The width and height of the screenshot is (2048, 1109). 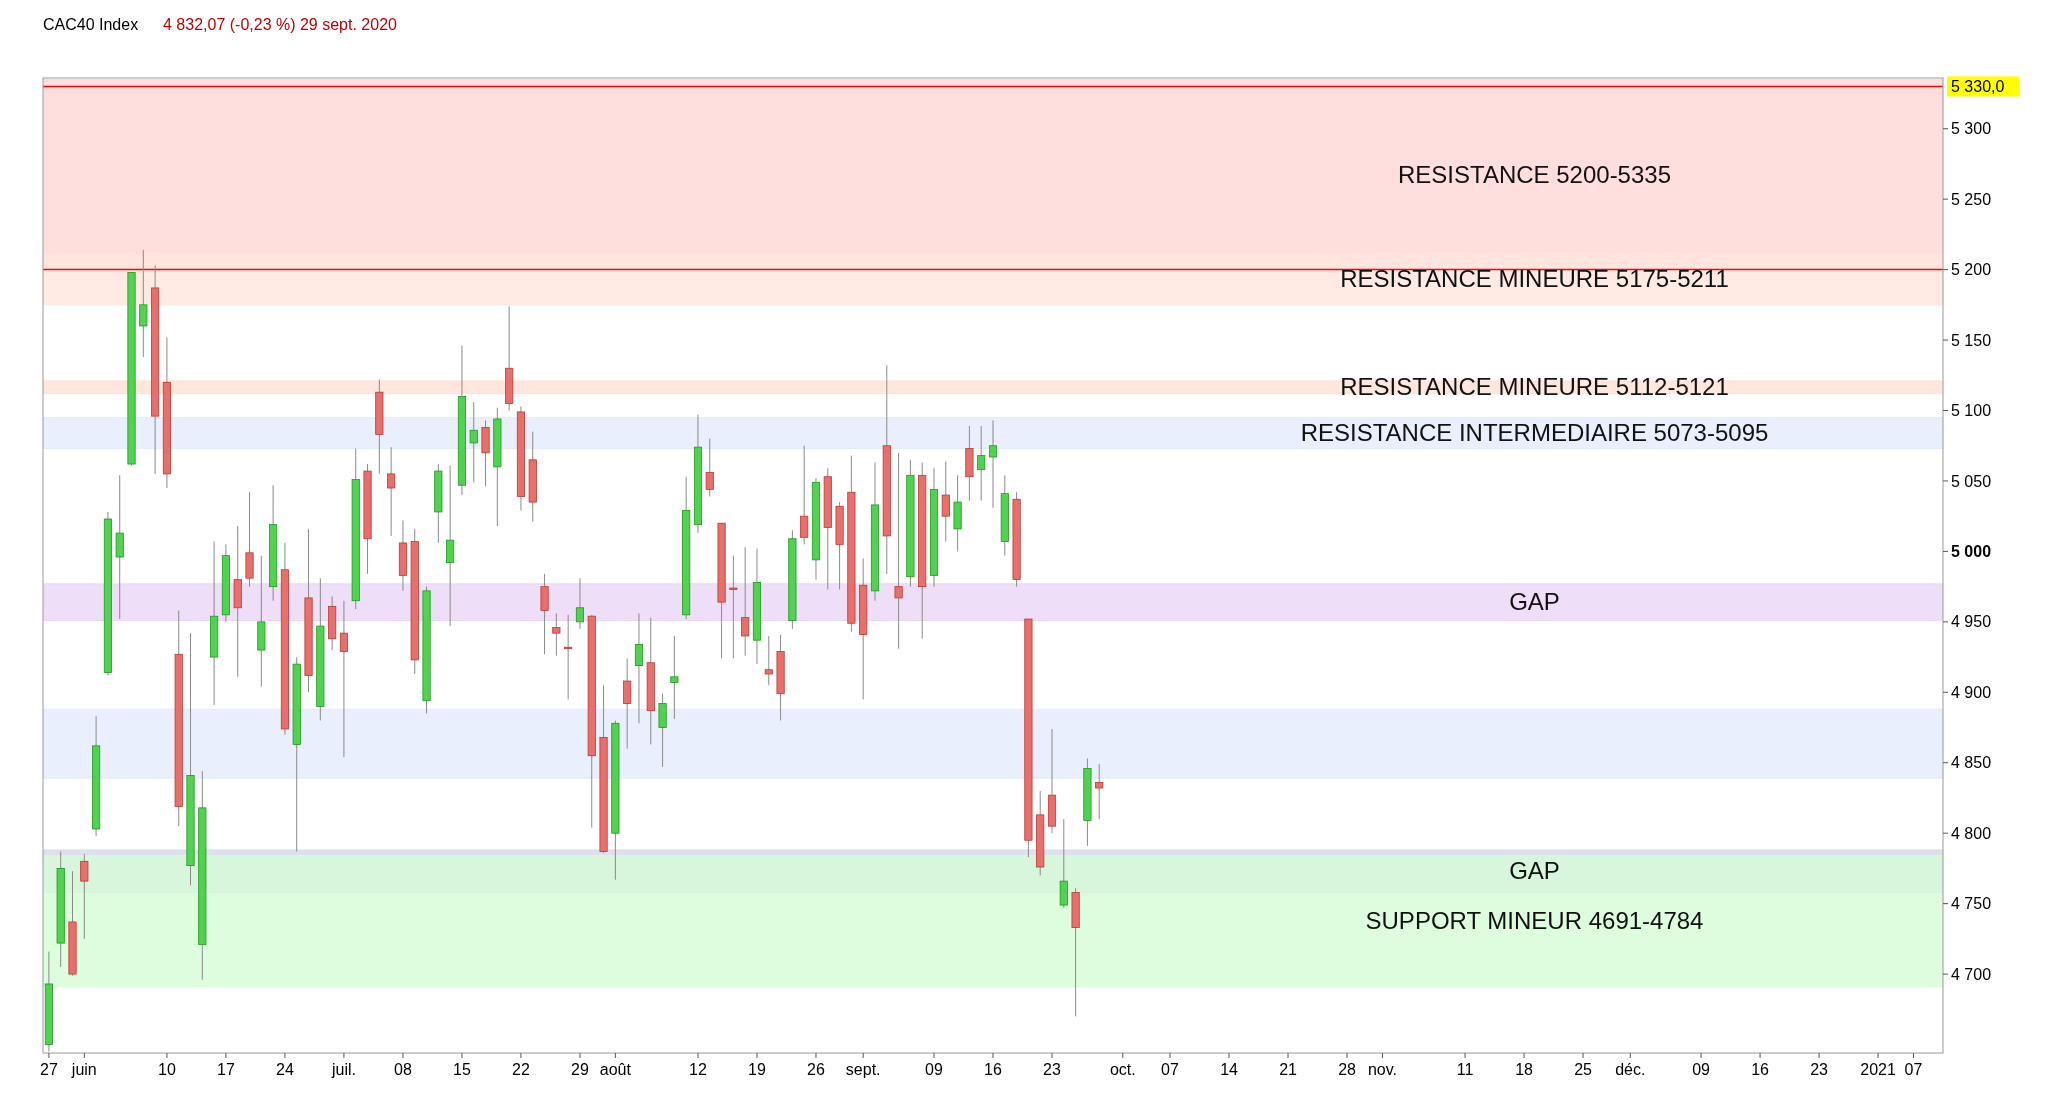 What do you see at coordinates (1971, 270) in the screenshot?
I see `y-tick-label: 5 200` at bounding box center [1971, 270].